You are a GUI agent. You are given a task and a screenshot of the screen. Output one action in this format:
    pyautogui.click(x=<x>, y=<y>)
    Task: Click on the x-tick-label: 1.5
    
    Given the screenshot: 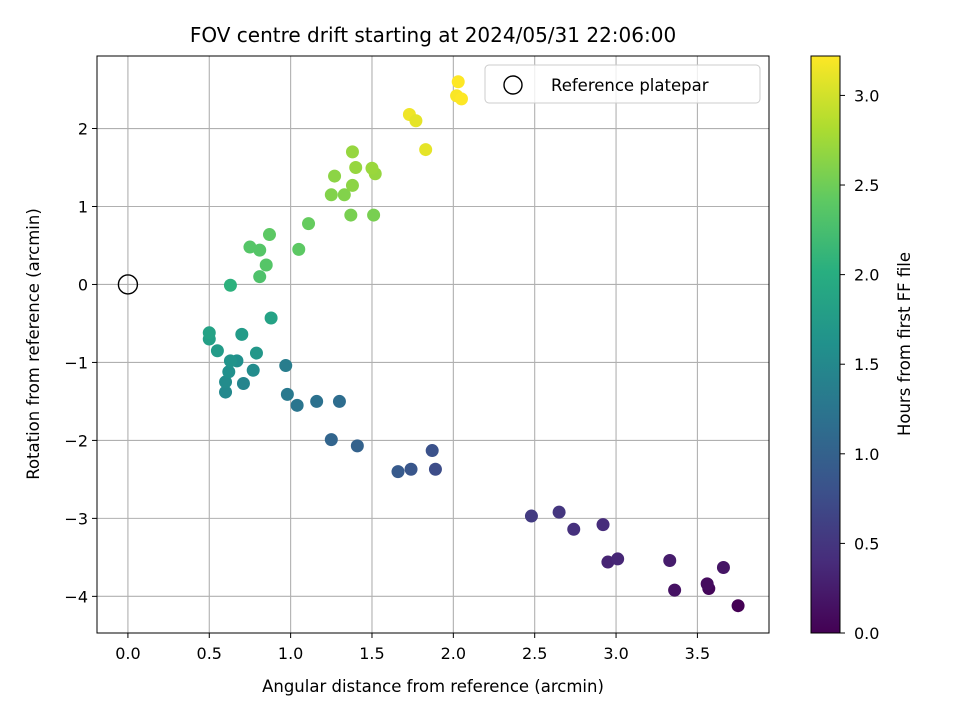 What is the action you would take?
    pyautogui.click(x=371, y=653)
    